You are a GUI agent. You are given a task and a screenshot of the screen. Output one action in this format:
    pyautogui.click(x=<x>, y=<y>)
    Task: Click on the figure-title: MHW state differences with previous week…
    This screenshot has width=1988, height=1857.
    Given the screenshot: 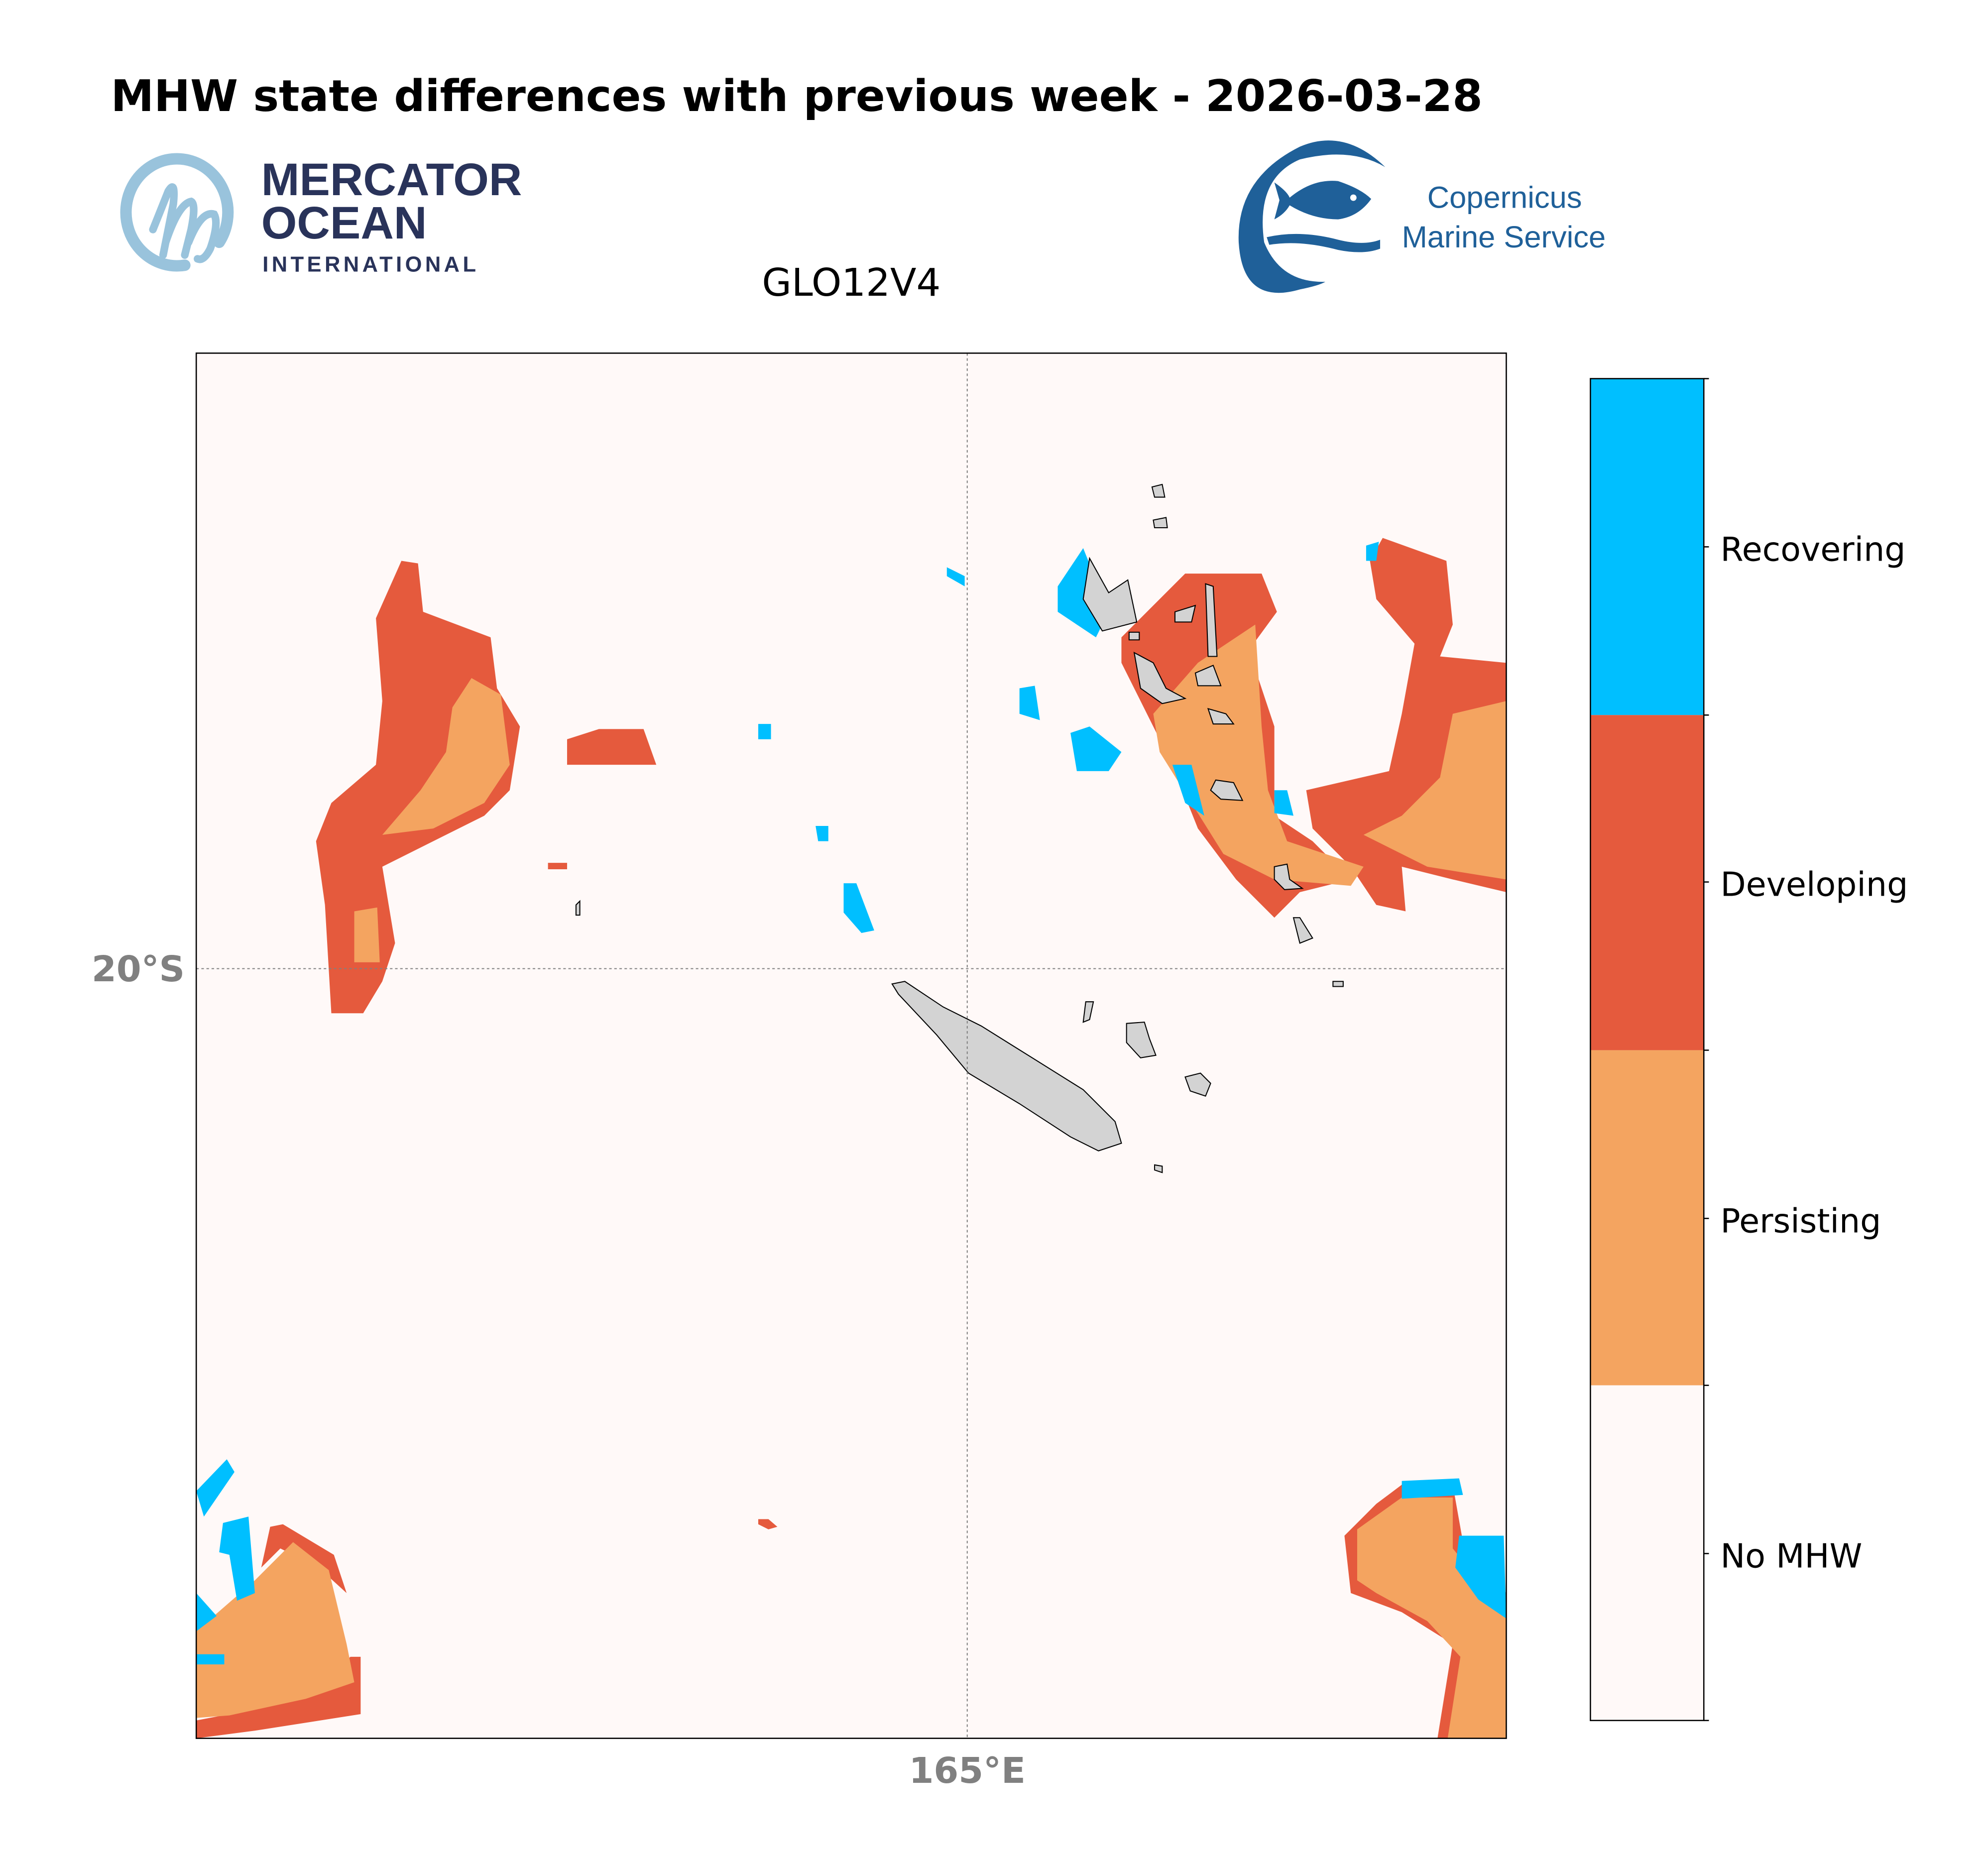 What is the action you would take?
    pyautogui.click(x=797, y=96)
    